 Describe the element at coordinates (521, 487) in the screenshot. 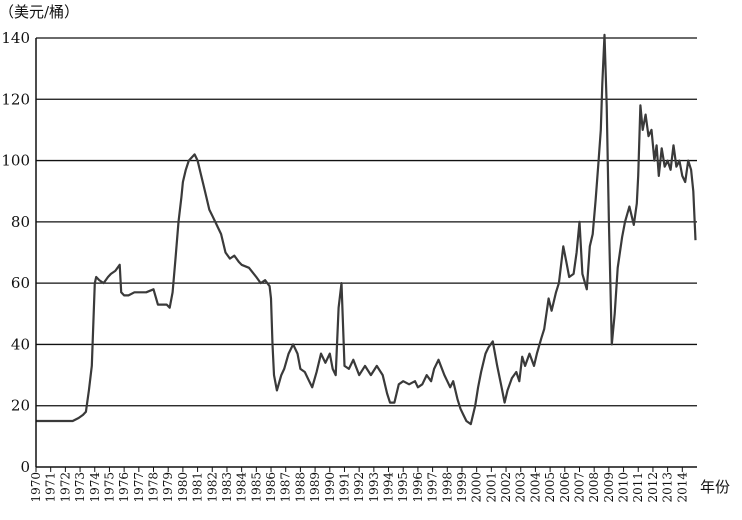

I see `x-tick-label: 2003` at that location.